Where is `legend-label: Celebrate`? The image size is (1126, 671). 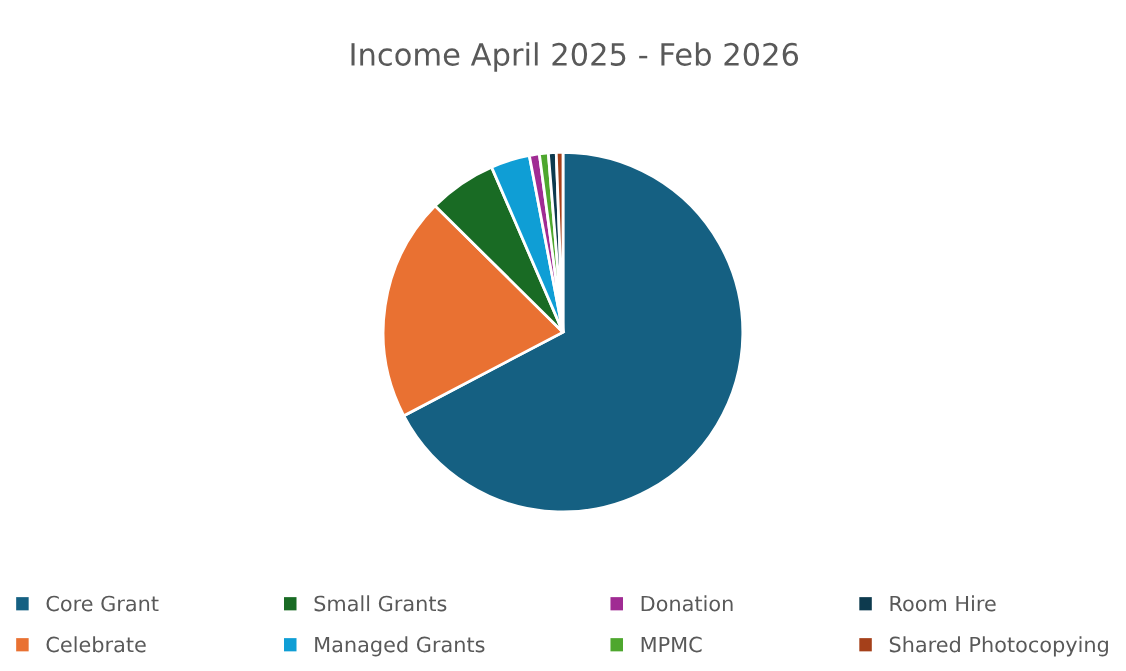
legend-label: Celebrate is located at coordinates (96, 644).